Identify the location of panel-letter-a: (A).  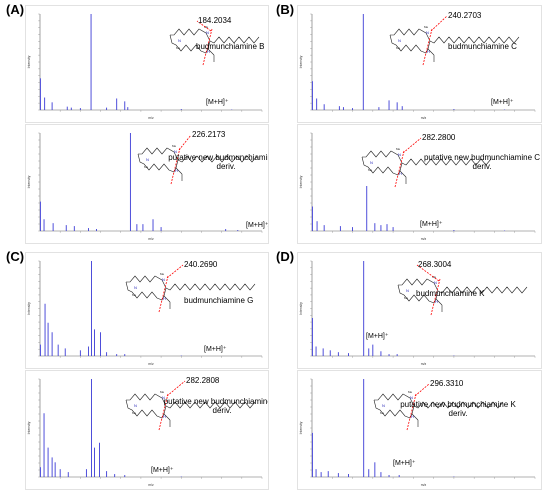
(15, 9).